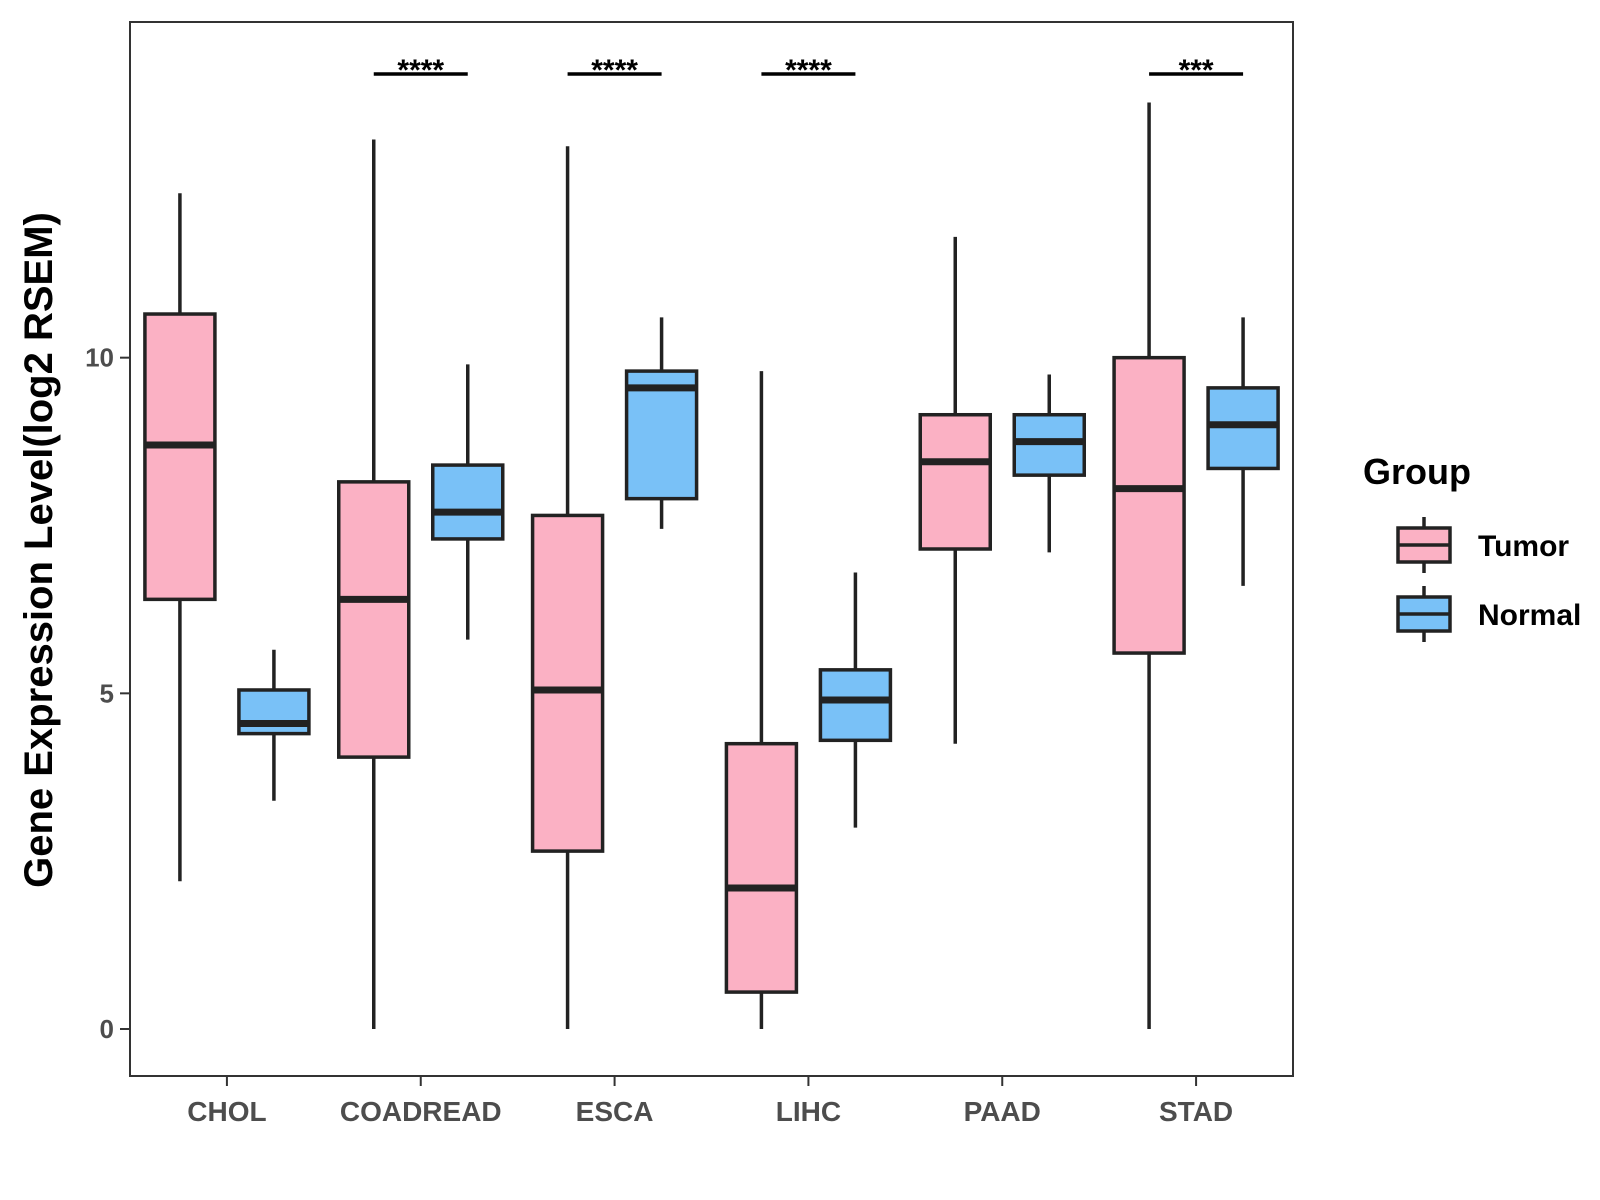 This screenshot has height=1200, width=1600. Describe the element at coordinates (421, 1111) in the screenshot. I see `x-label-coadread: COADREAD` at that location.